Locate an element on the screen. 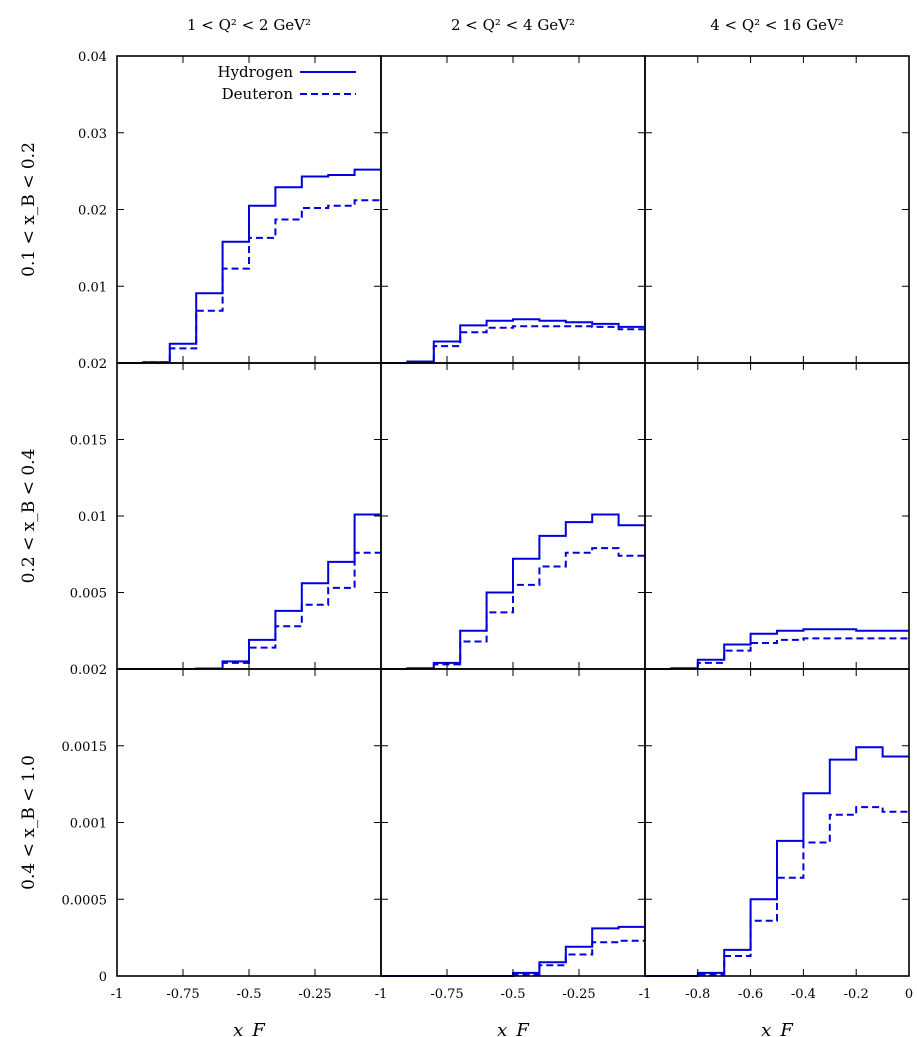 This screenshot has width=917, height=1037. xtick-label-c0-0: -1 is located at coordinates (117, 994).